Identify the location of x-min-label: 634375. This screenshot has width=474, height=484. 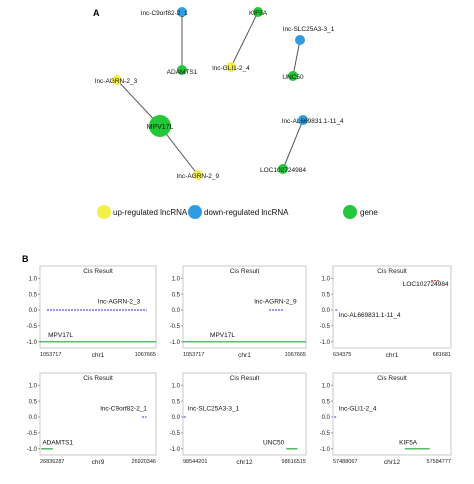
(342, 355).